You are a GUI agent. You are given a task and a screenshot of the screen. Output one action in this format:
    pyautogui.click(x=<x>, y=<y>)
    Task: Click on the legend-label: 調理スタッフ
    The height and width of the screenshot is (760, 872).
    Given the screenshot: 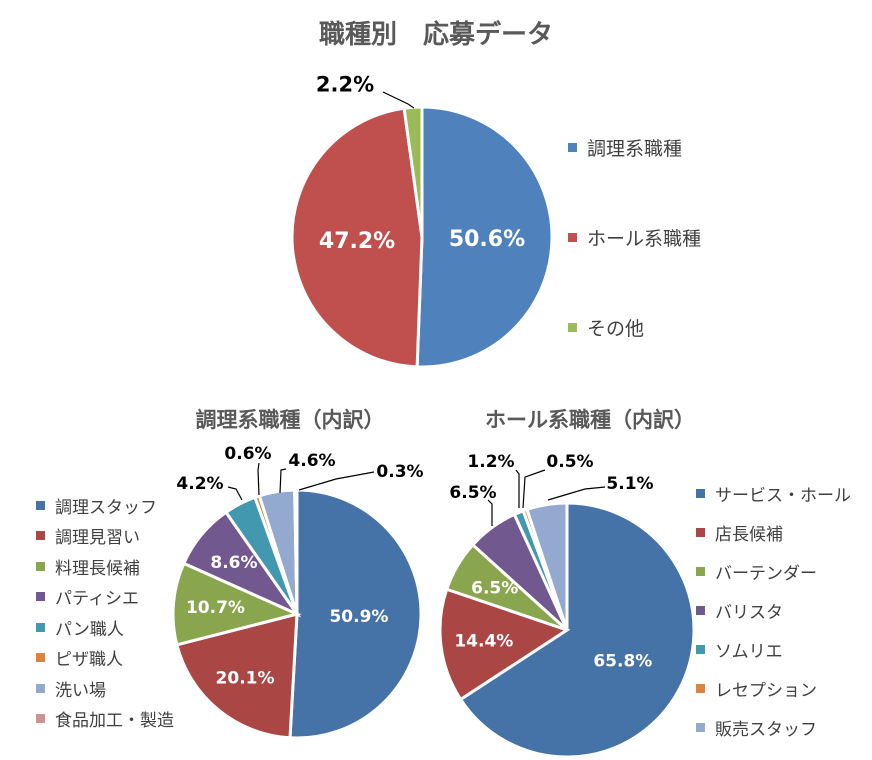 What is the action you would take?
    pyautogui.click(x=106, y=507)
    